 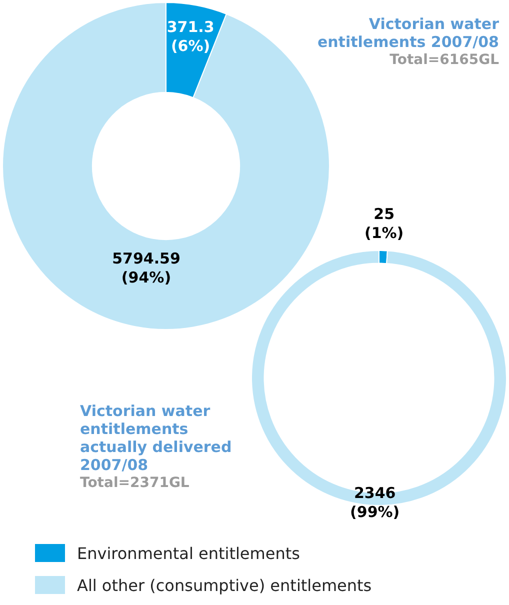 I want to click on text: Total=6165GL, so click(x=443, y=60).